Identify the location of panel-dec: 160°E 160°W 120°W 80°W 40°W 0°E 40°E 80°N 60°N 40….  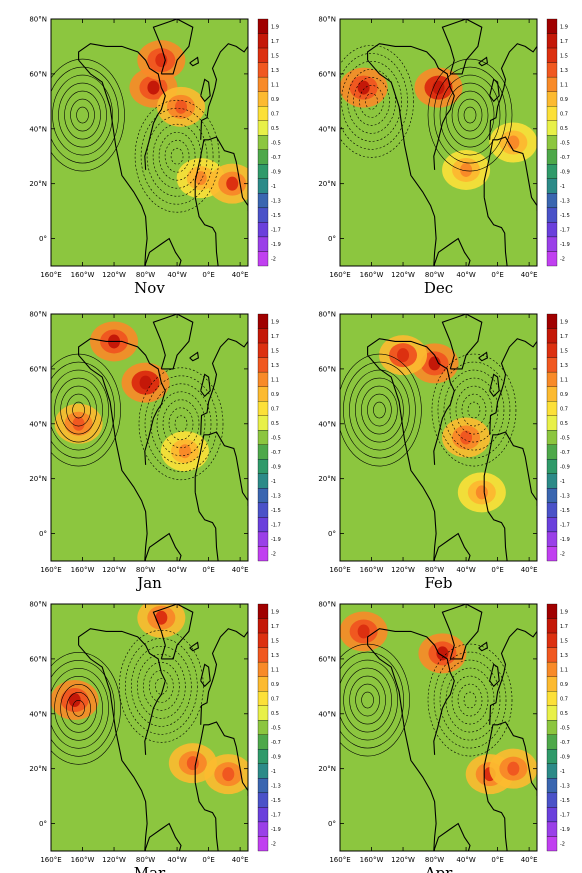
(443, 157).